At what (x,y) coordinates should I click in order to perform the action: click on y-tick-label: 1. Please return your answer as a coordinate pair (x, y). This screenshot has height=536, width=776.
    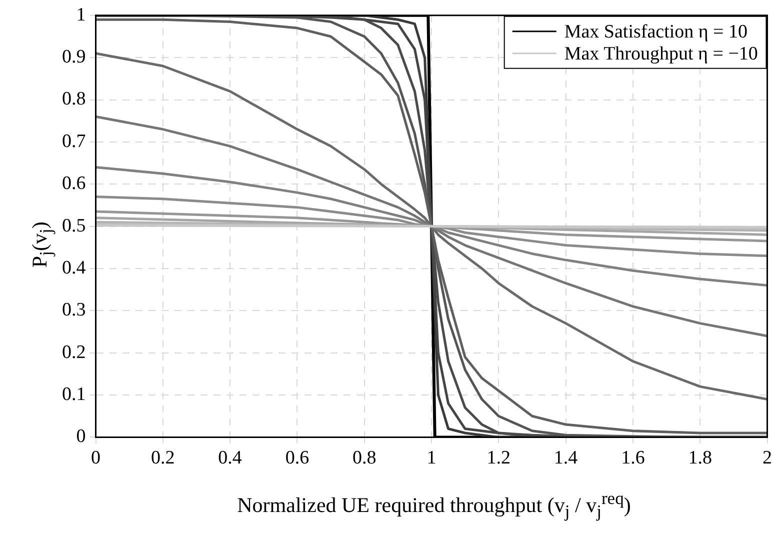
    Looking at the image, I should click on (81, 15).